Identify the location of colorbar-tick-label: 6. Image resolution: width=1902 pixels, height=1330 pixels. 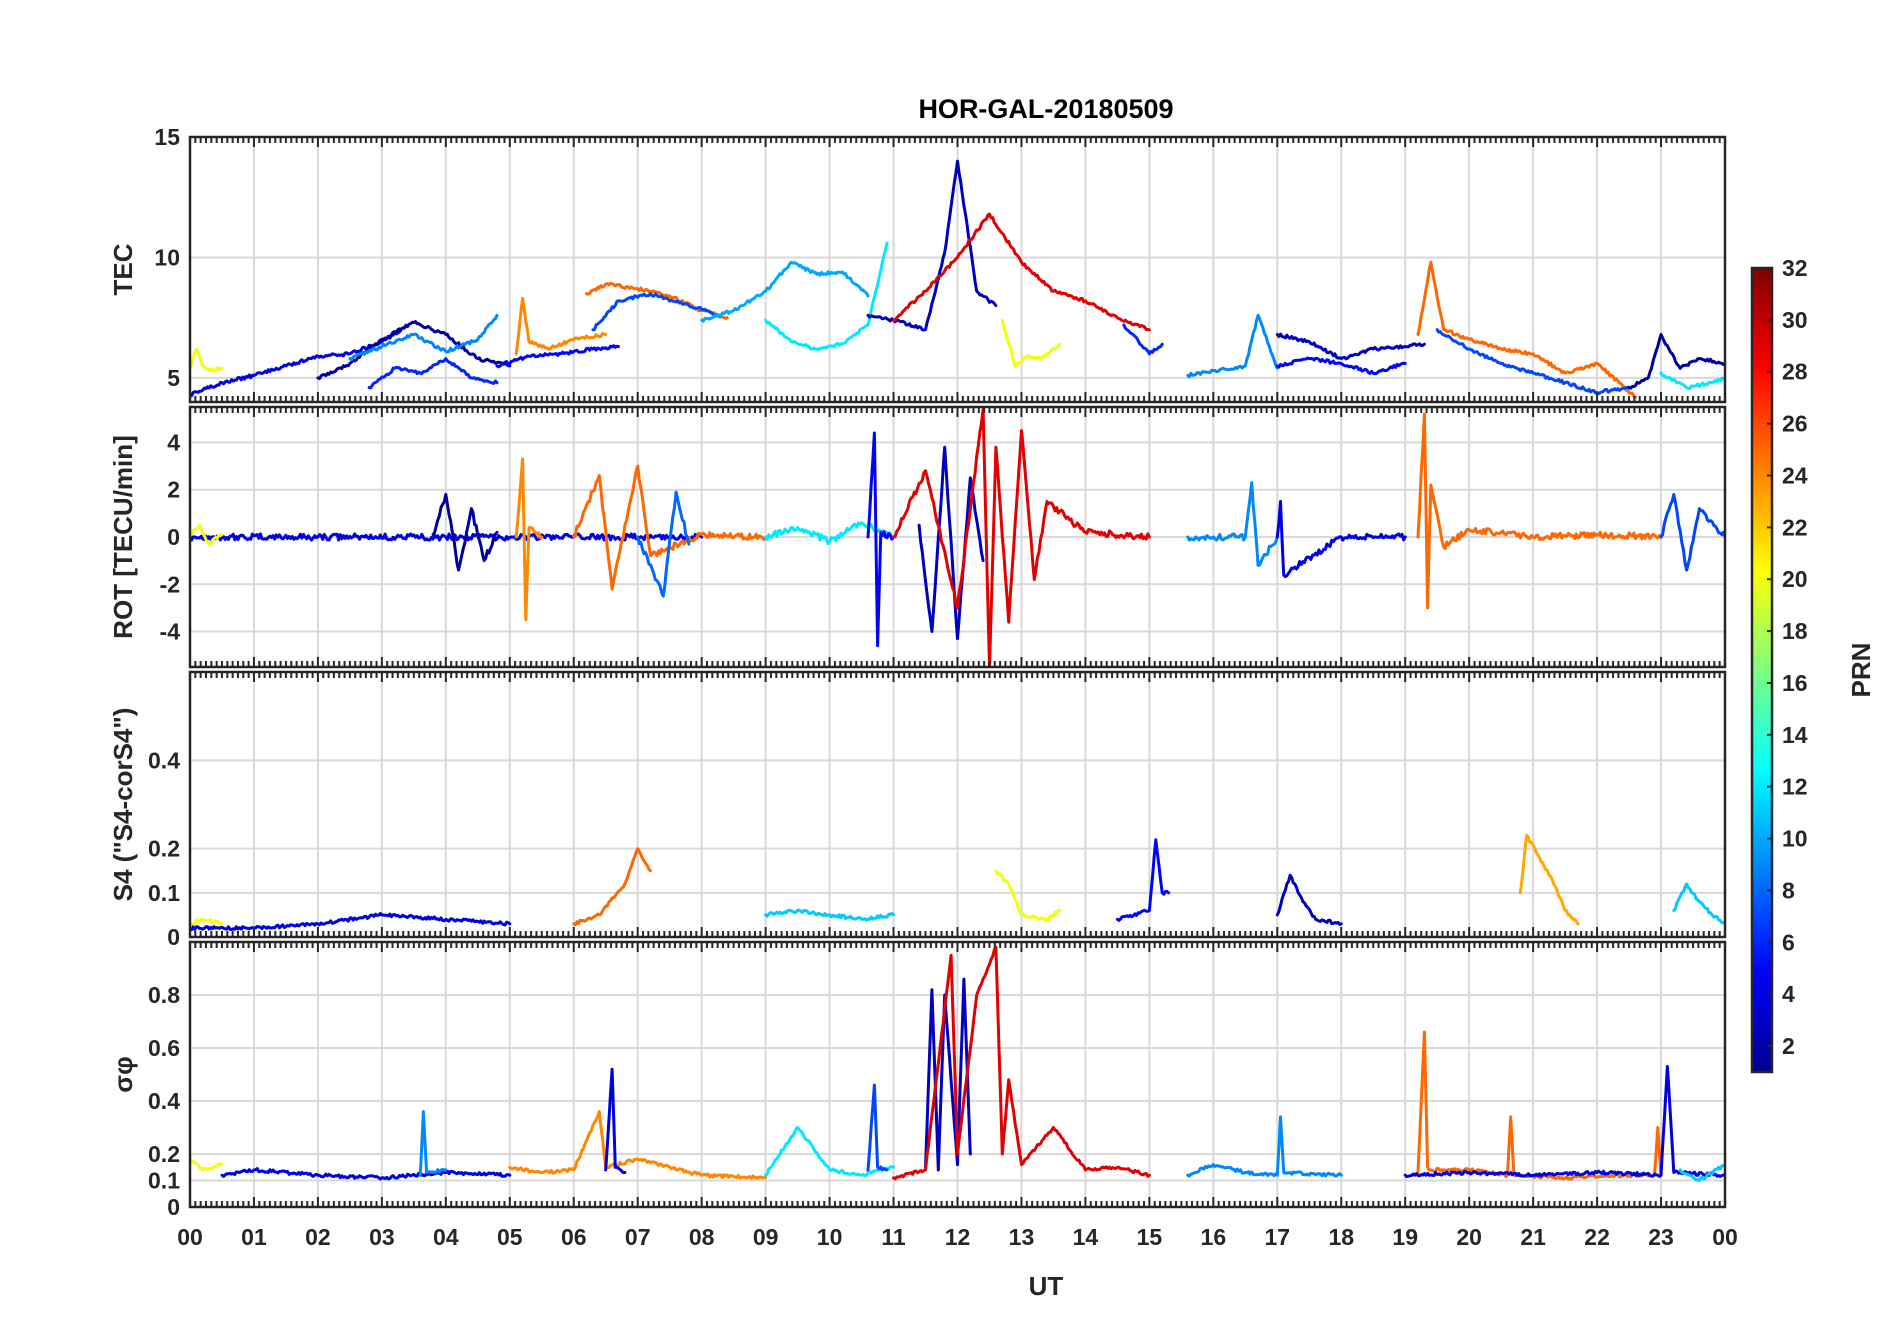
(1788, 942).